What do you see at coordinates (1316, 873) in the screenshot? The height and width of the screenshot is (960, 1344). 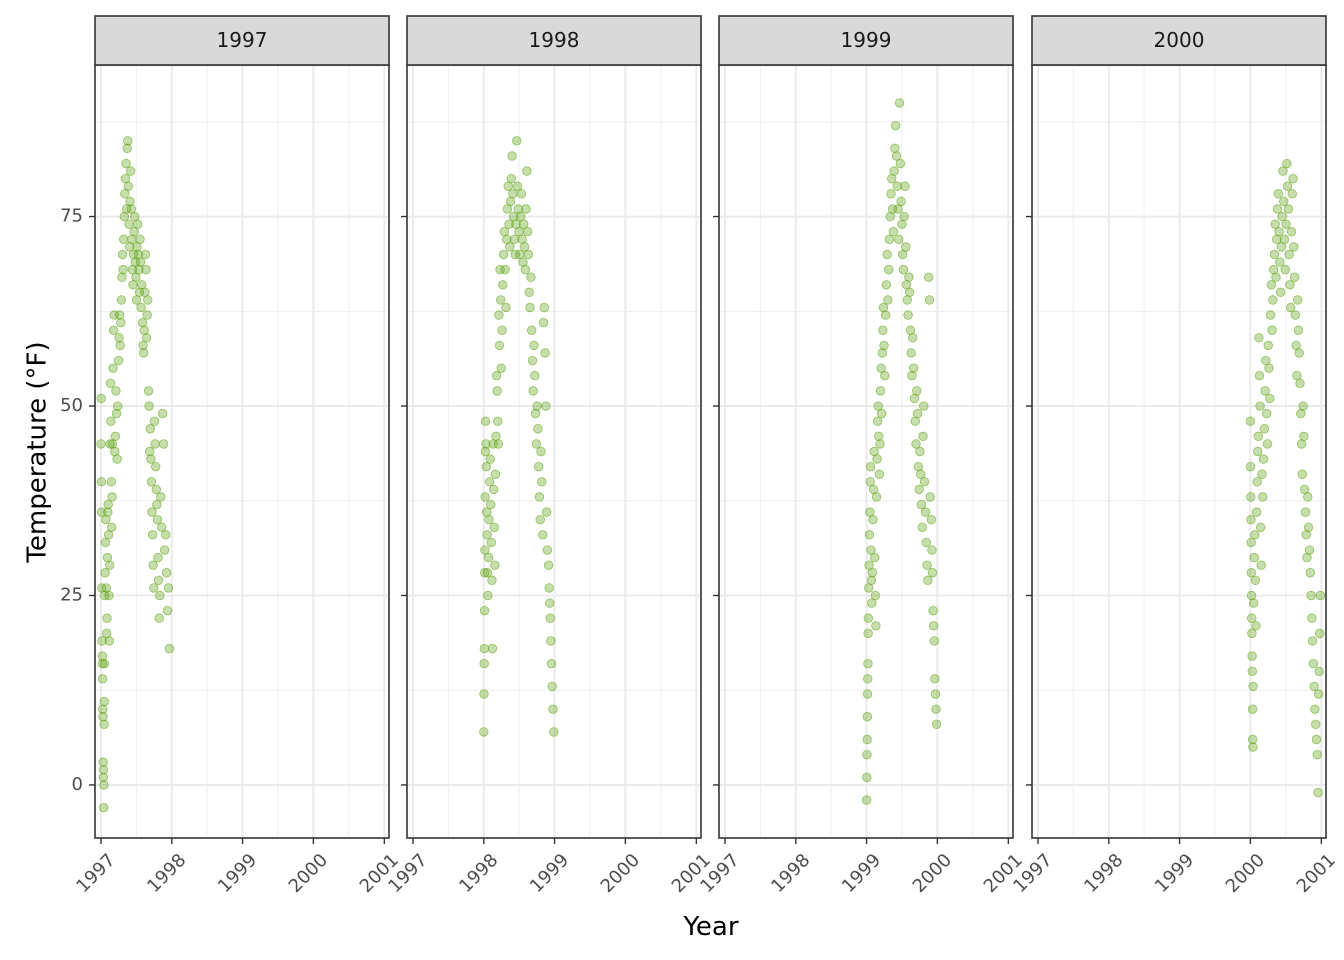 I see `x-tick-label: 2001` at bounding box center [1316, 873].